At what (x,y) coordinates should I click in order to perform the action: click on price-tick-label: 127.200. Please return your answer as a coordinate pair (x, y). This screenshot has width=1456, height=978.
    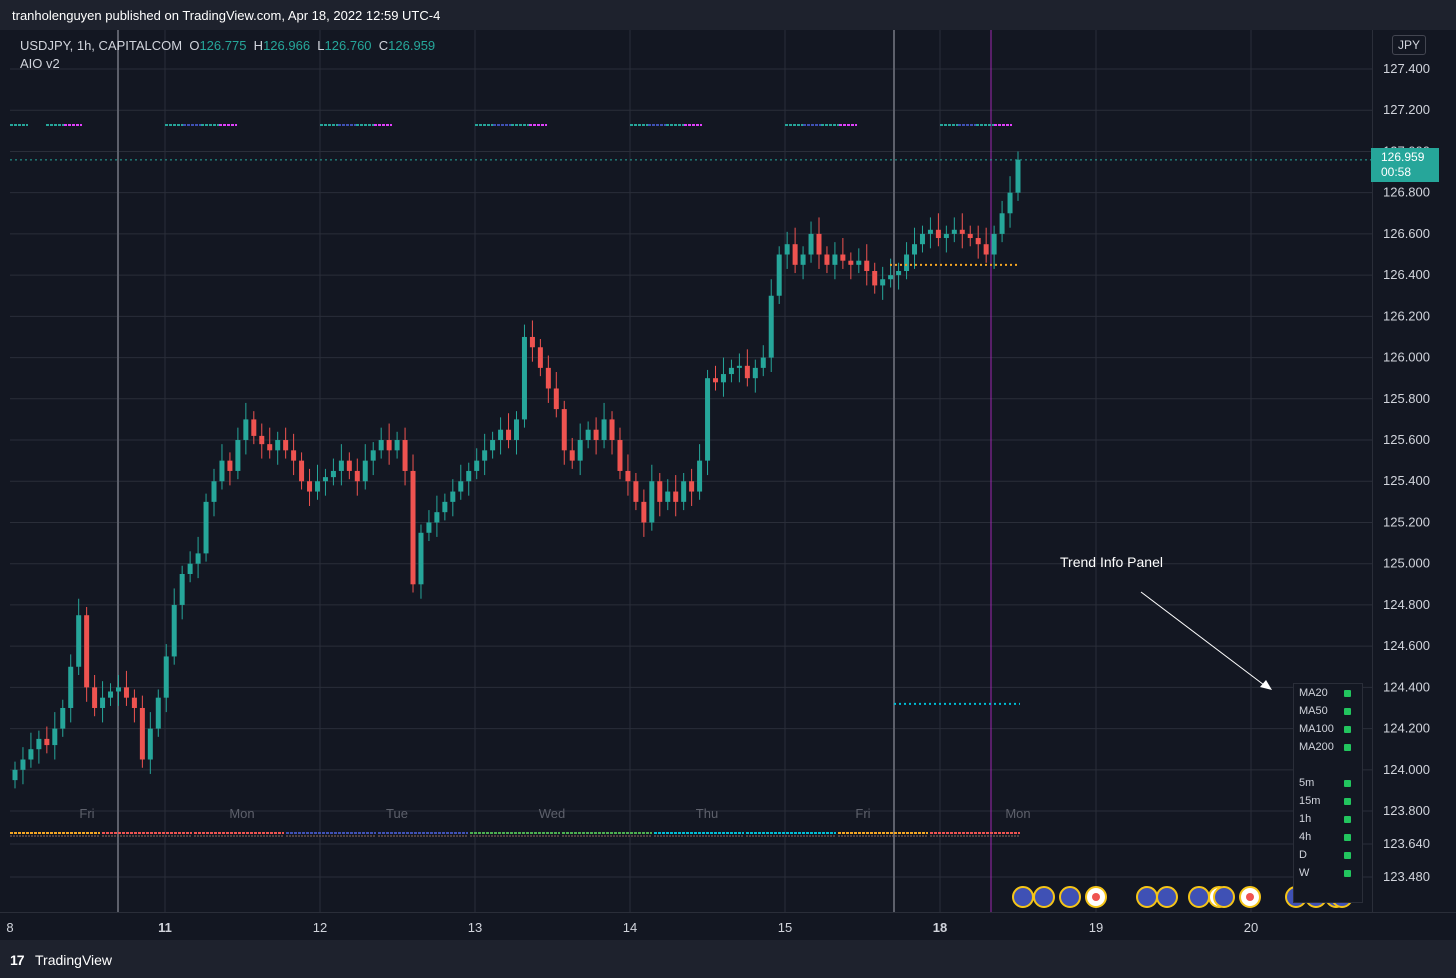
    Looking at the image, I should click on (1406, 109).